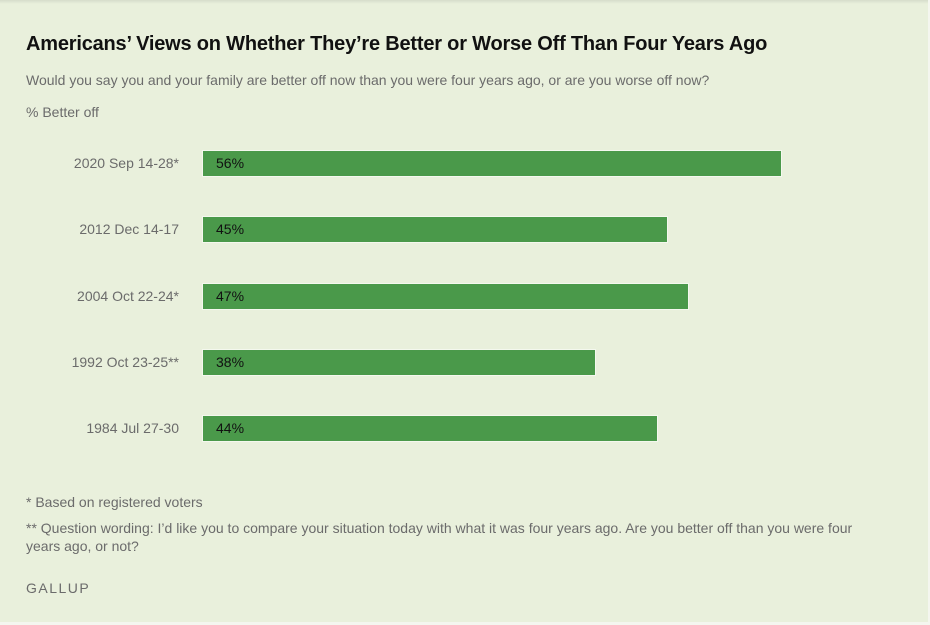  I want to click on bar-value-label: 56%, so click(230, 163).